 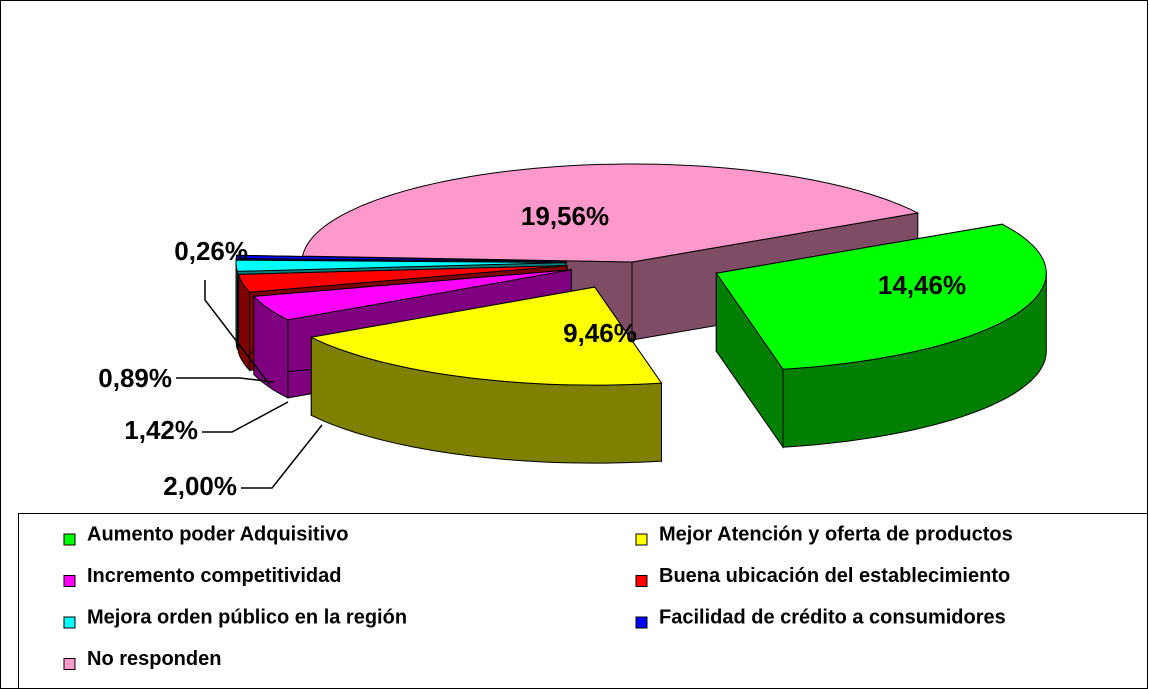 What do you see at coordinates (200, 486) in the screenshot?
I see `value-label: 2,00%` at bounding box center [200, 486].